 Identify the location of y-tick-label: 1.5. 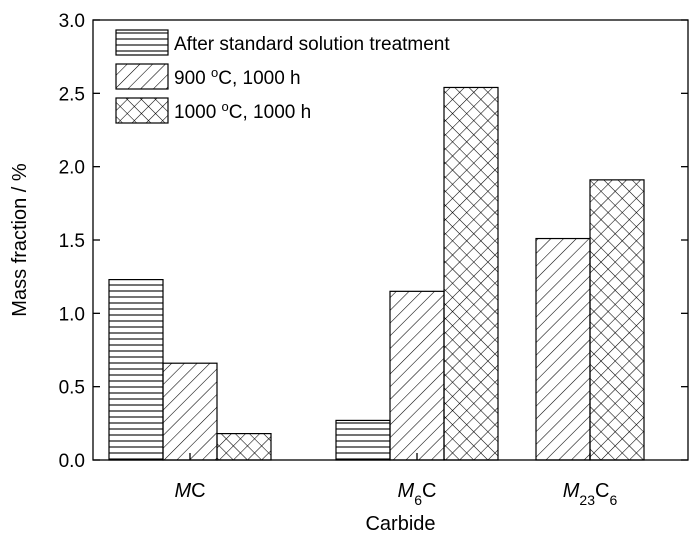
(72, 241).